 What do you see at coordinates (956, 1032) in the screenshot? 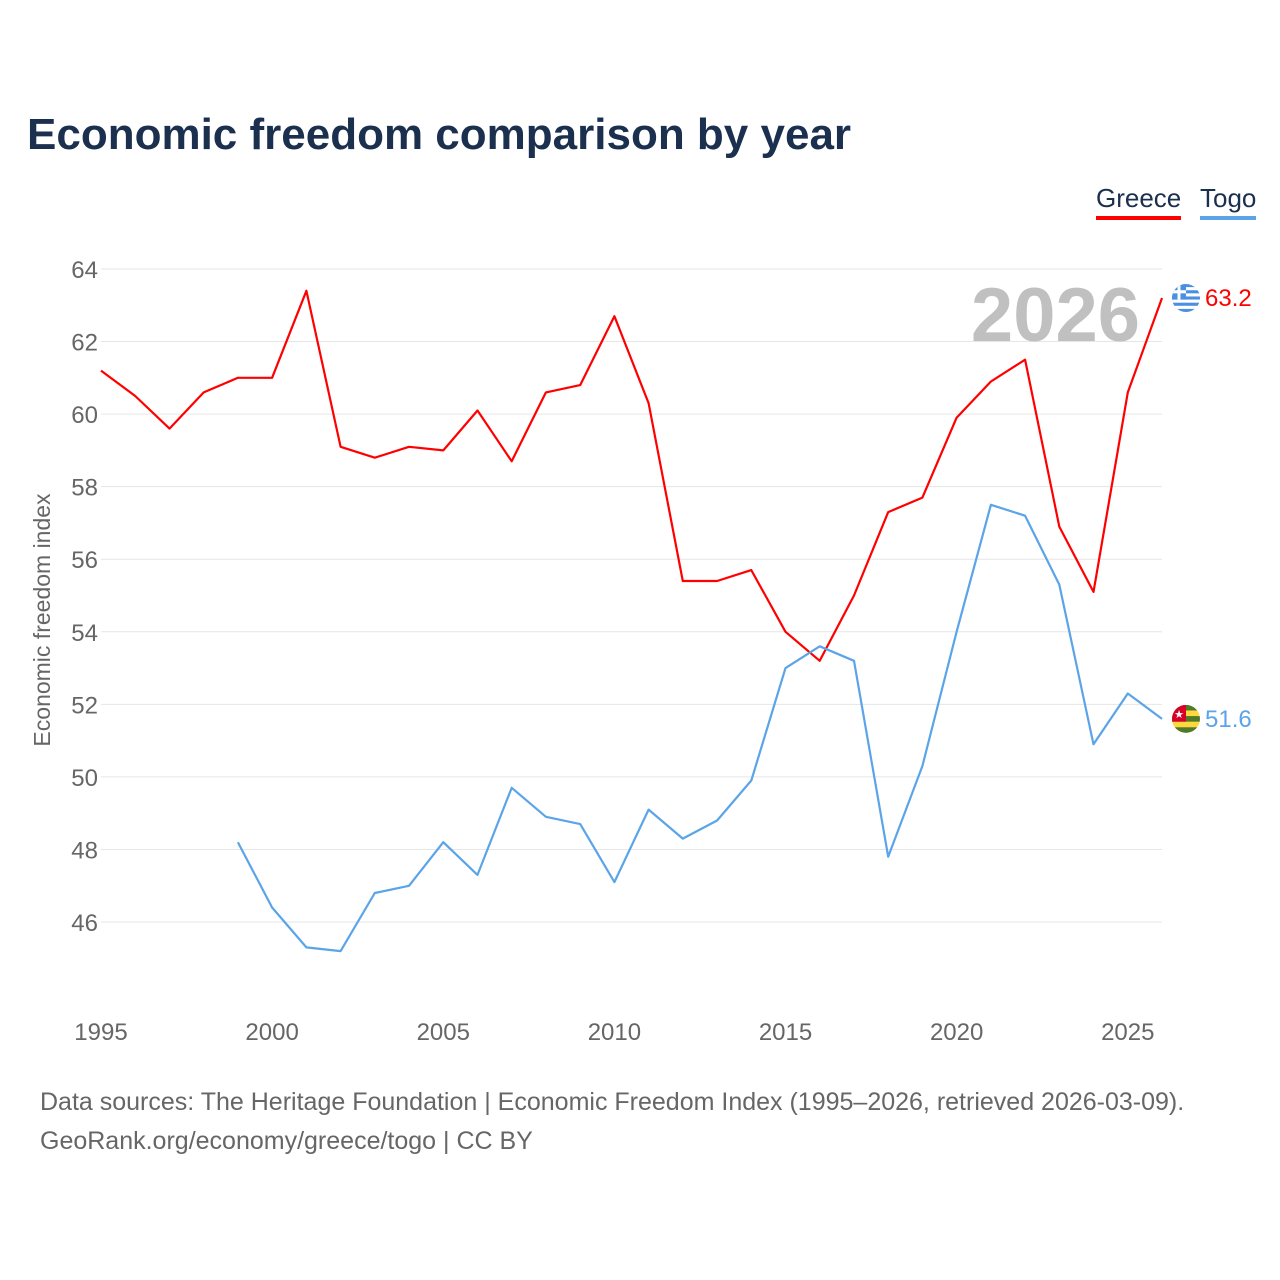
I see `x-tick-label: 2020` at bounding box center [956, 1032].